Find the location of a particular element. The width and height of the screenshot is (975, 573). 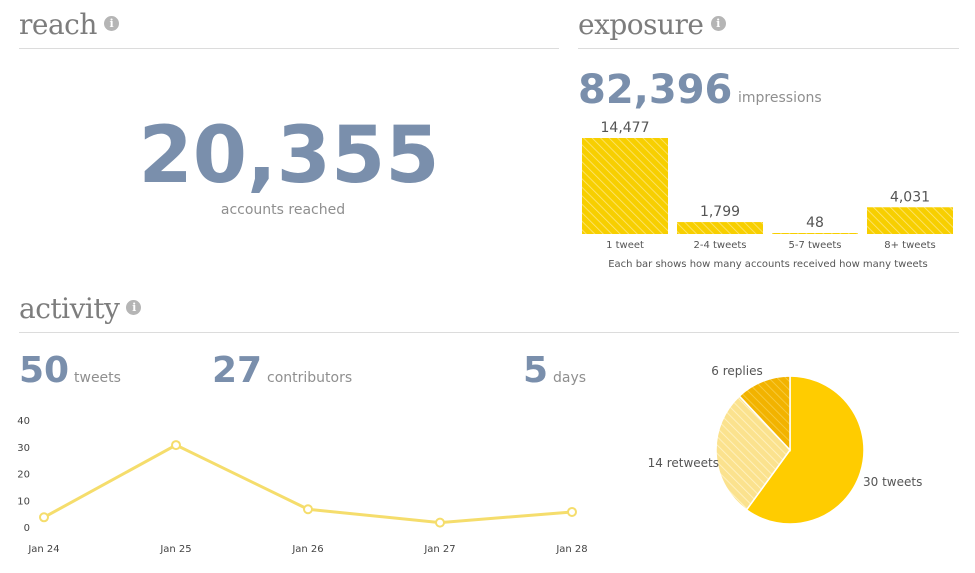

activity-title: activity i is located at coordinates (80, 308).